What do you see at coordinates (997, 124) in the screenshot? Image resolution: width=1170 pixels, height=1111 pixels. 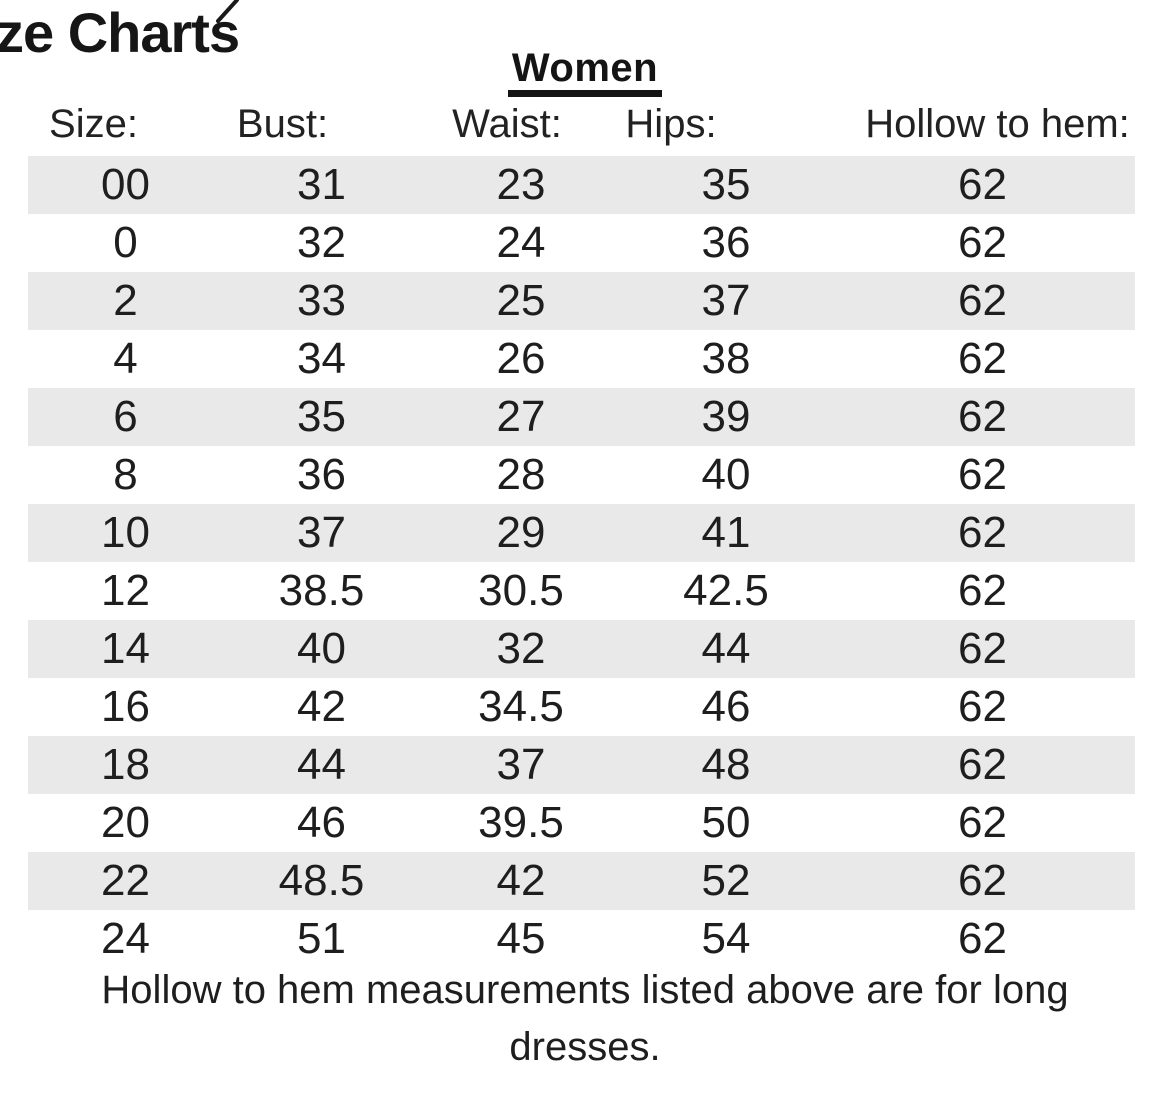 I see `column-header: Hollow to hem:` at bounding box center [997, 124].